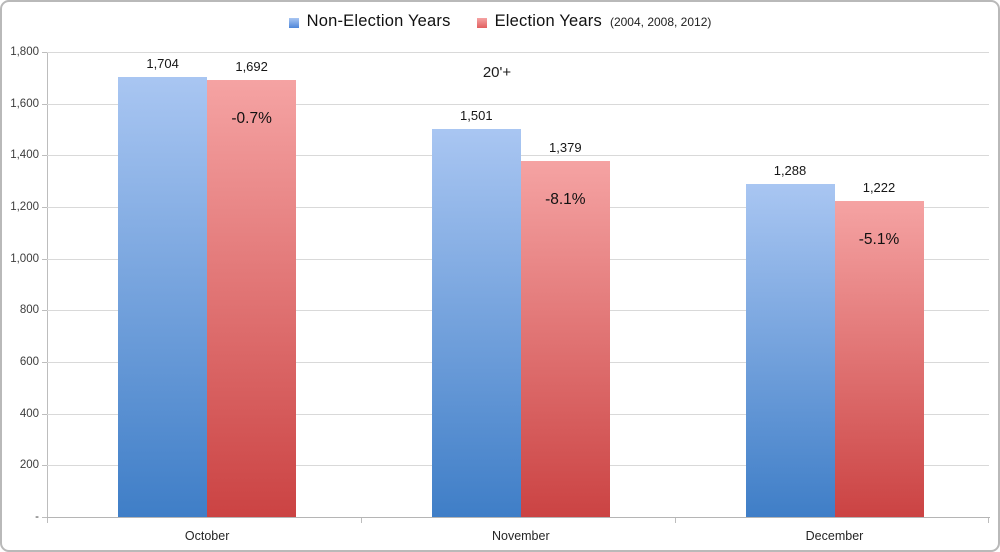  Describe the element at coordinates (29, 362) in the screenshot. I see `y-axis-label: 600` at that location.